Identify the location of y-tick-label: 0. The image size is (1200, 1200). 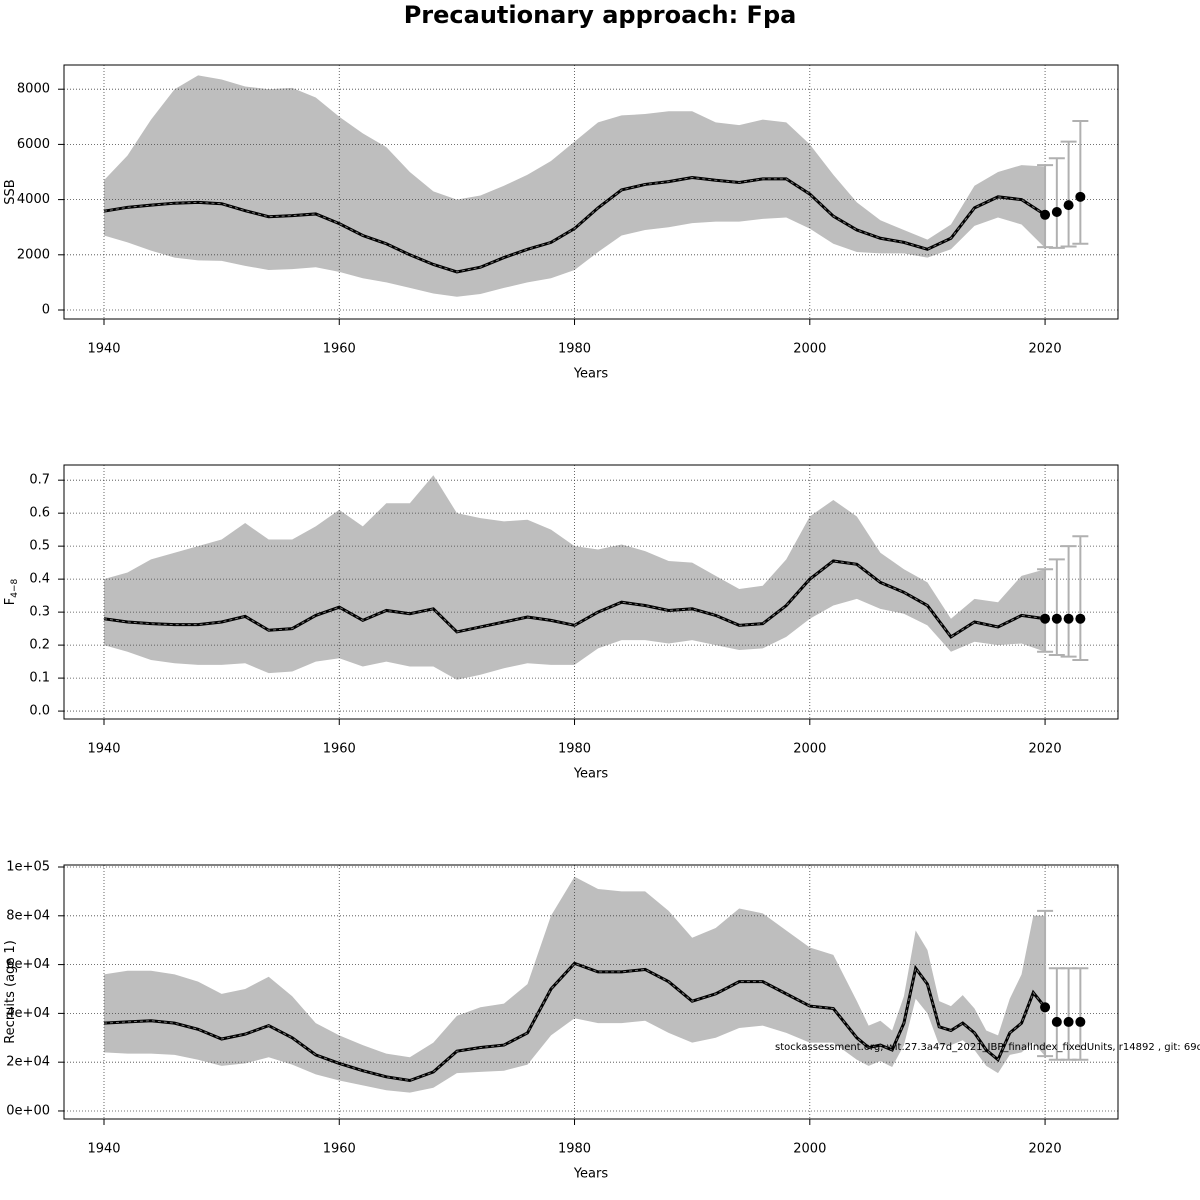
(46, 310).